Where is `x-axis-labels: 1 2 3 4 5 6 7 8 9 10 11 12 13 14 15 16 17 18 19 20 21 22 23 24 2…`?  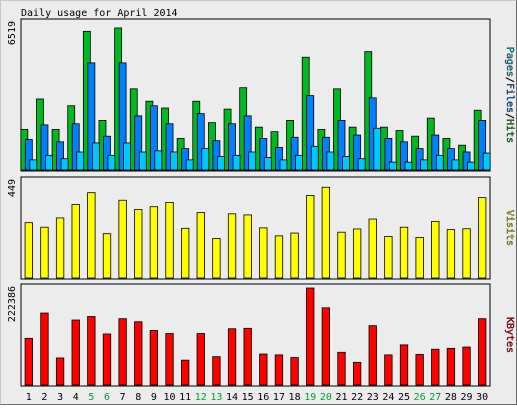 x-axis-labels: 1 2 3 4 5 6 7 8 9 10 11 12 13 14 15 16 17 18 19 20 21 22 23 24 2… is located at coordinates (257, 397).